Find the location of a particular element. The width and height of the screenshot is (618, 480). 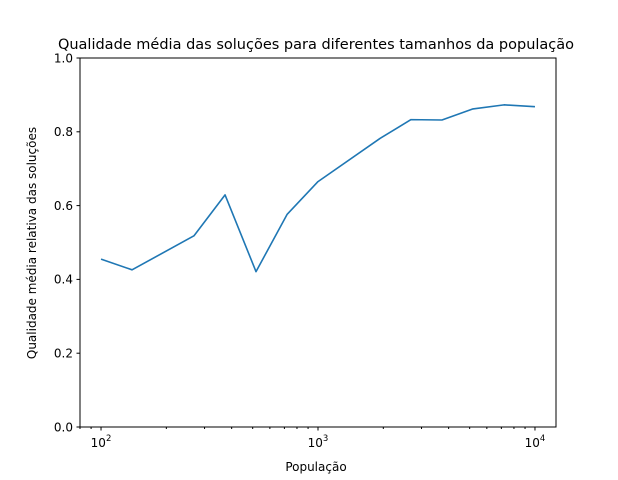

y-axis-label: Qualidade média relativa das soluções is located at coordinates (32, 243).